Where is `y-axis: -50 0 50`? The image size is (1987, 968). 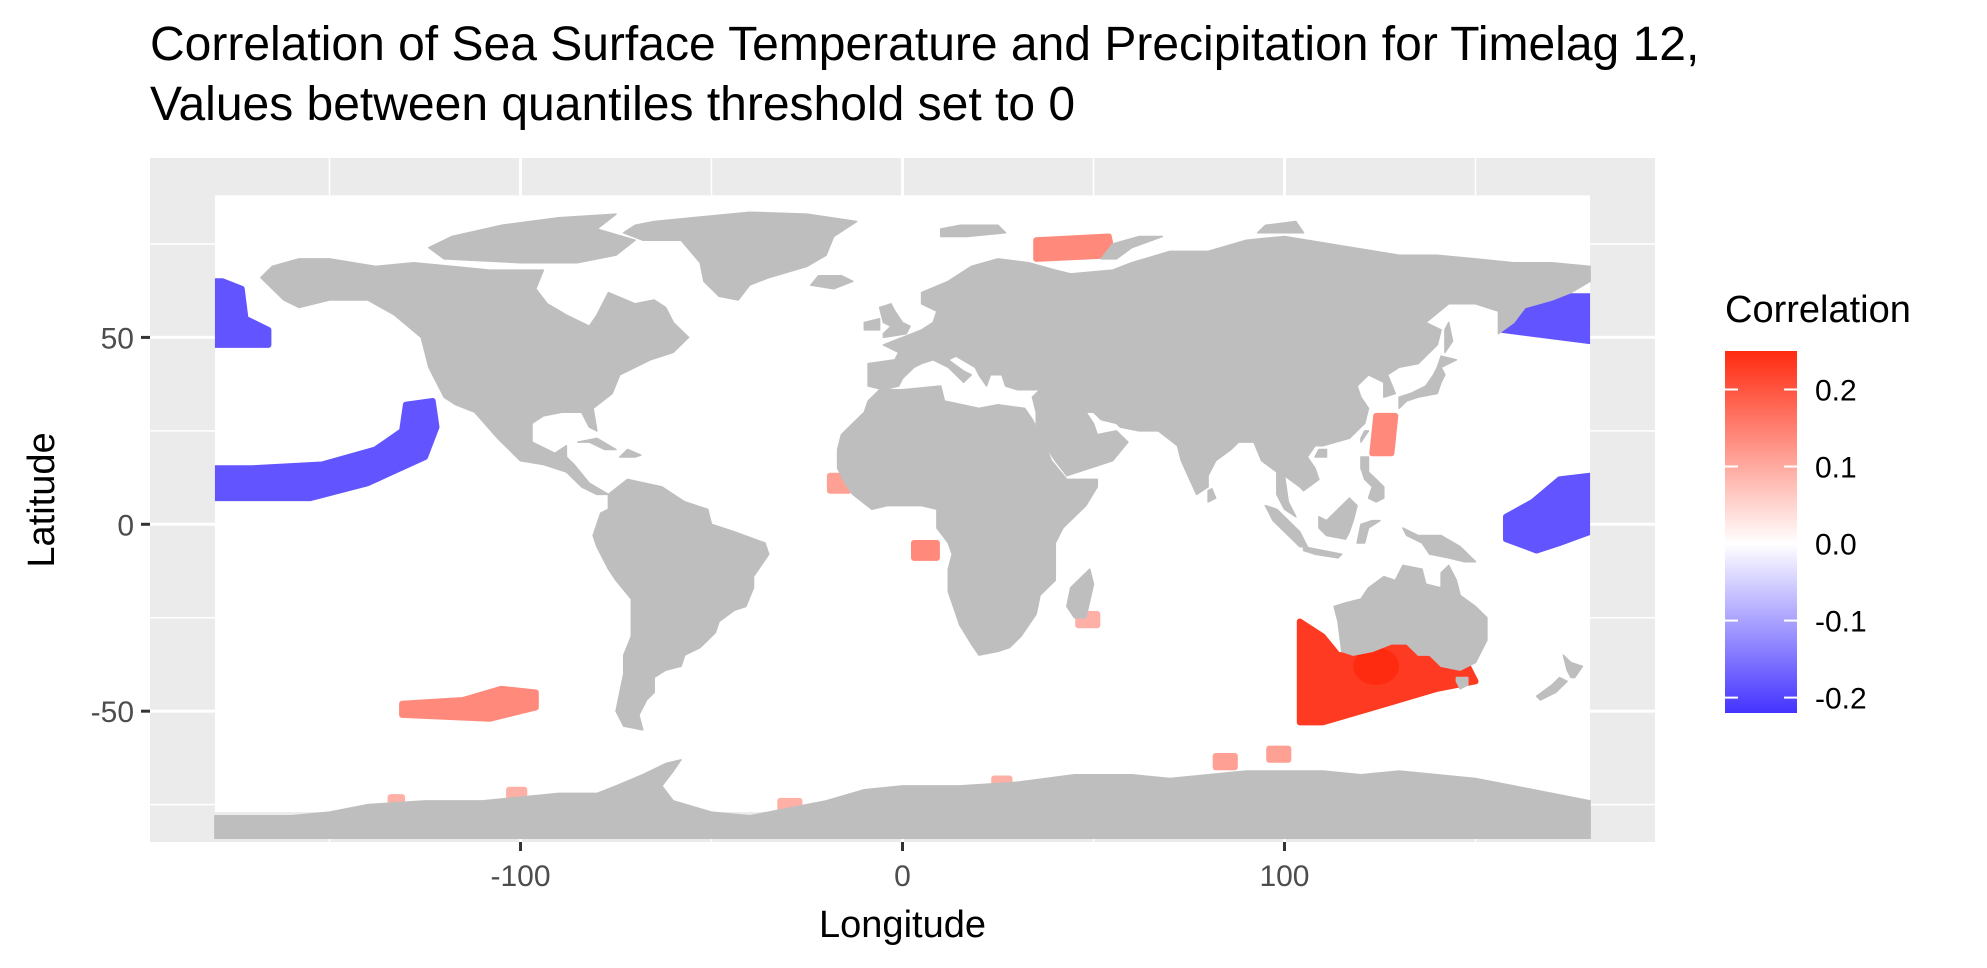
y-axis: -50 0 50 is located at coordinates (120, 525).